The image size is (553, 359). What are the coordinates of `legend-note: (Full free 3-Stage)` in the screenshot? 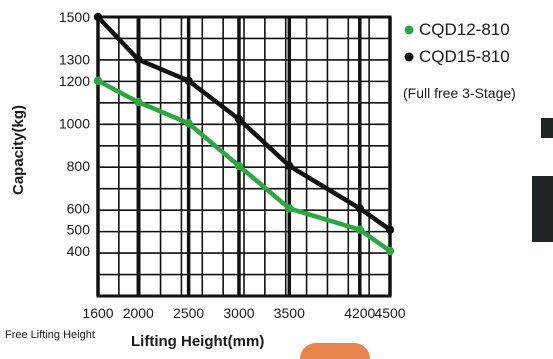 It's located at (459, 93).